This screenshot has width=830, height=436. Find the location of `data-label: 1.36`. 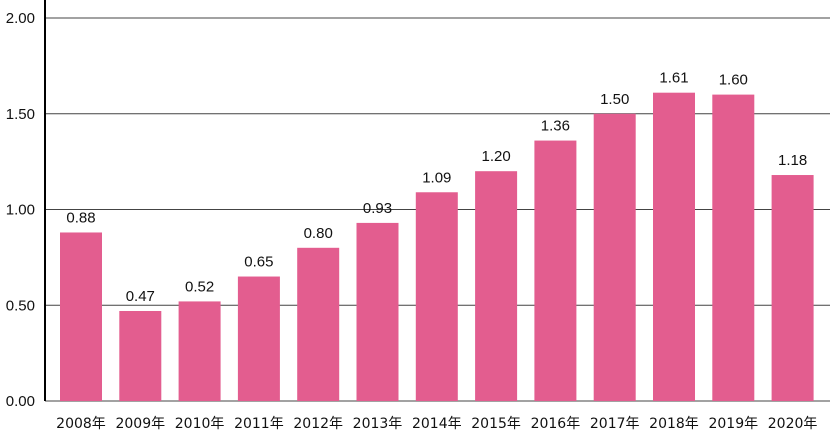

data-label: 1.36 is located at coordinates (555, 126).